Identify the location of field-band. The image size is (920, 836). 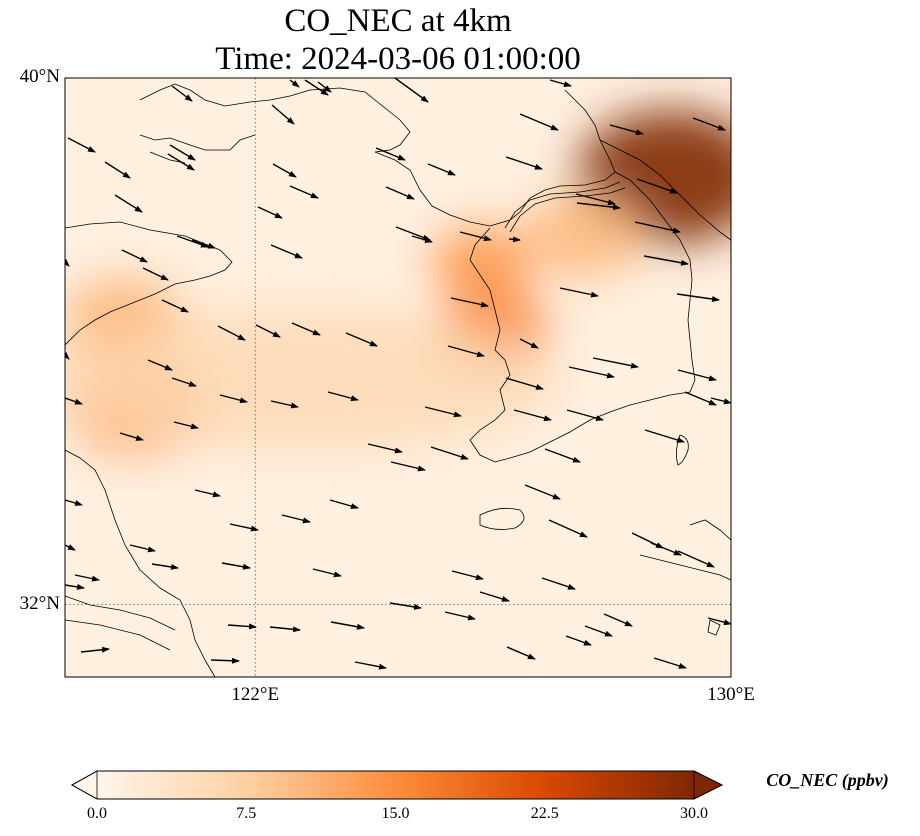
(312, 380).